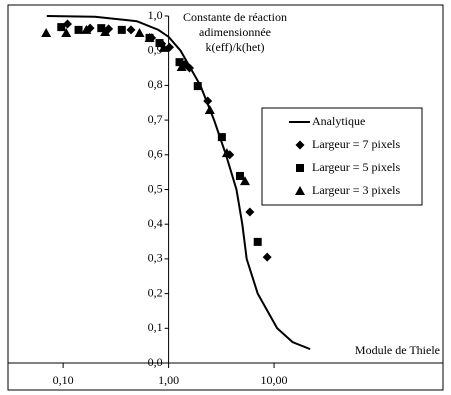  Describe the element at coordinates (155, 362) in the screenshot. I see `y-tick-label: 0,0` at that location.